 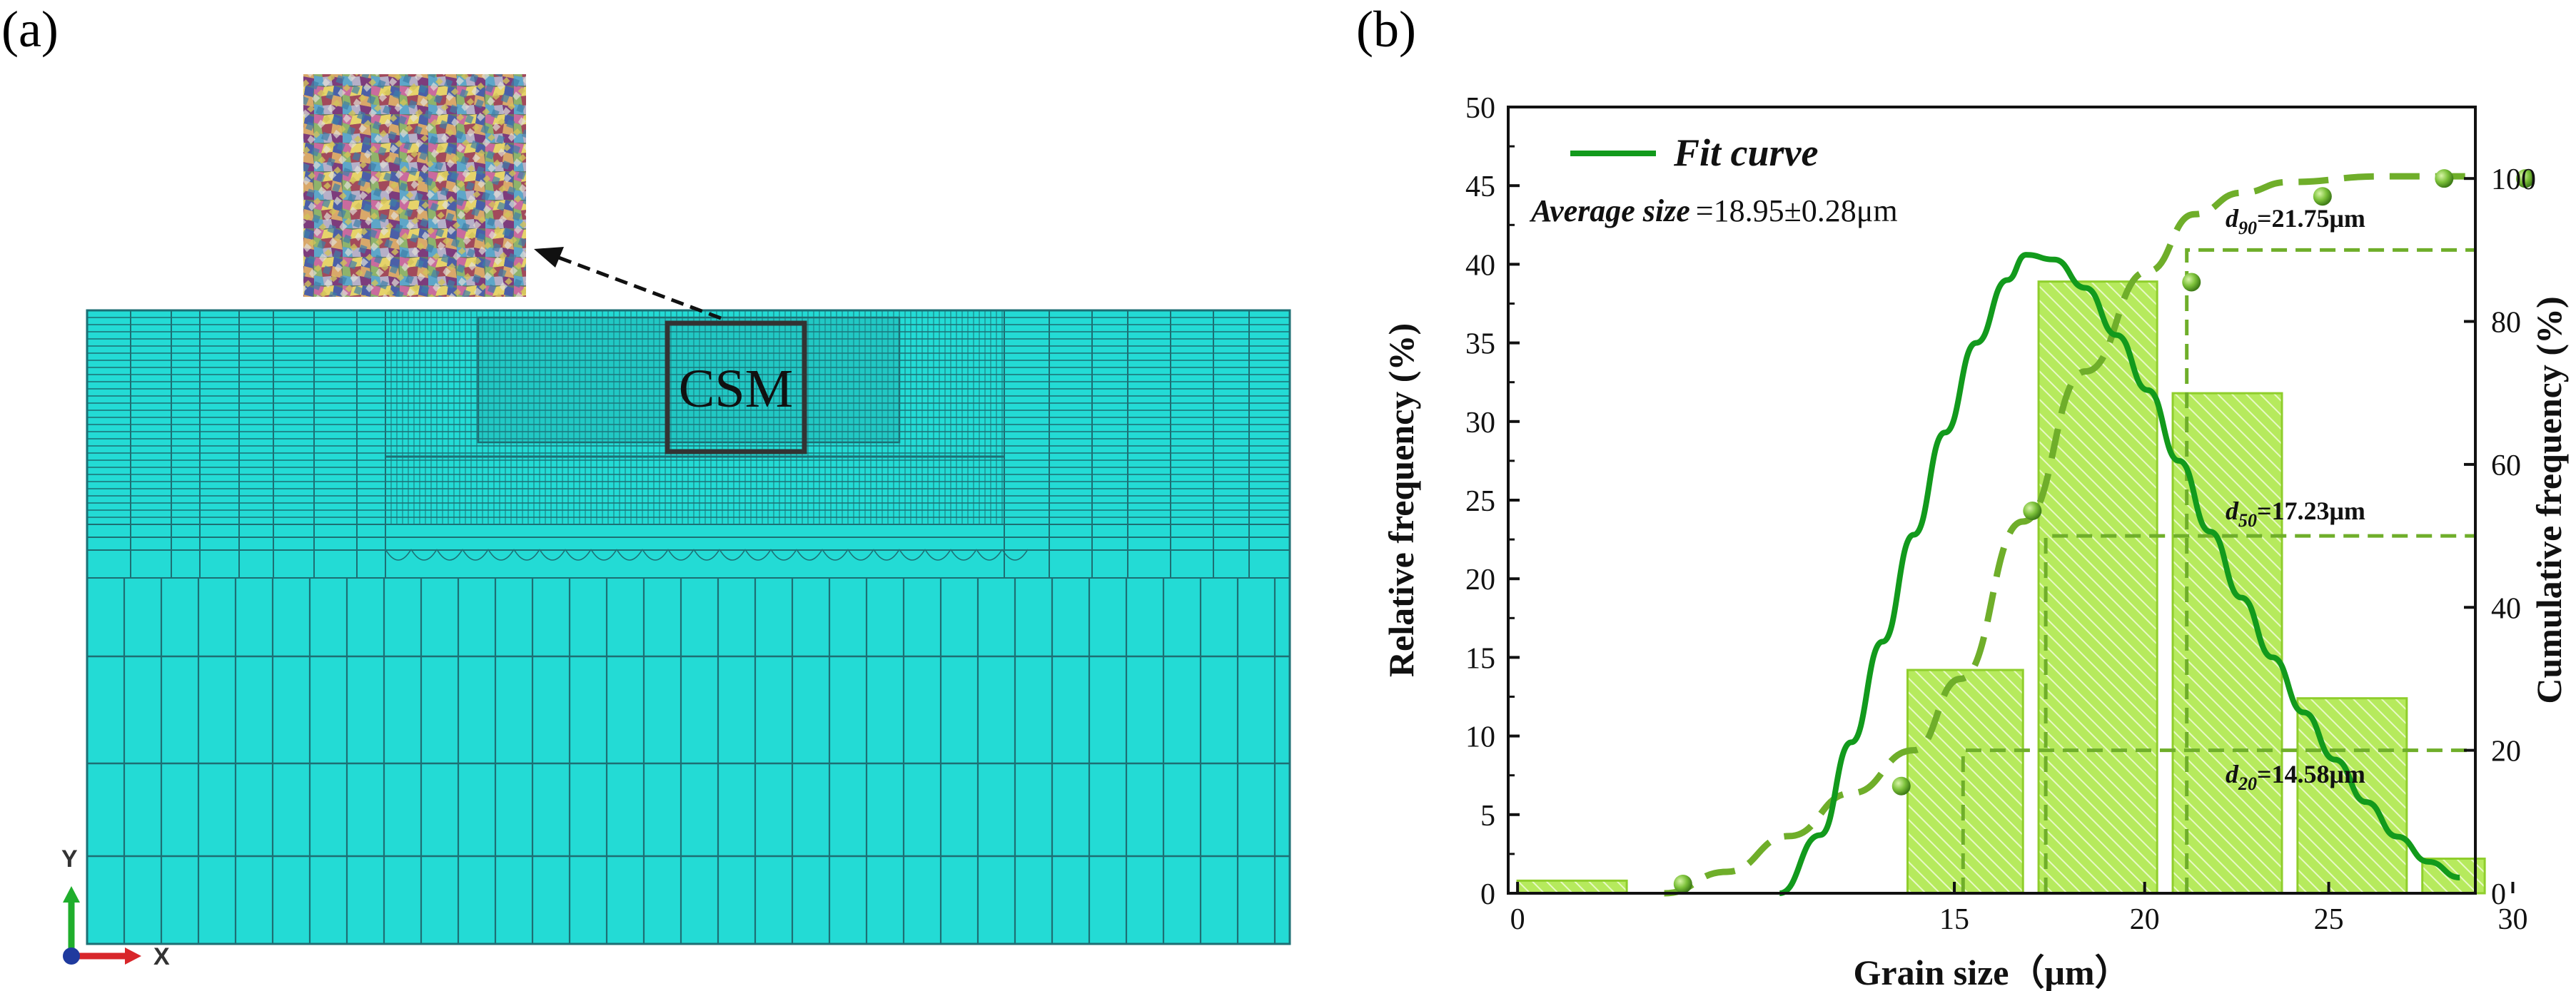 I want to click on y2-tick-label-3: 60, so click(x=2506, y=466).